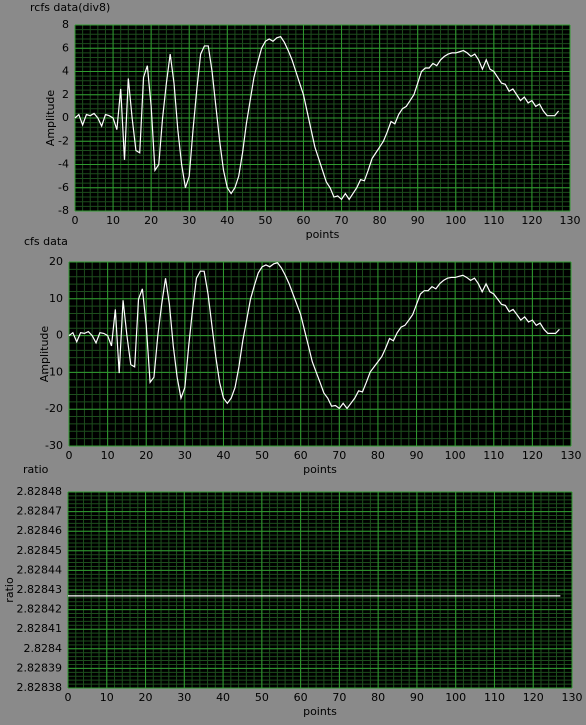 Image resolution: width=586 pixels, height=725 pixels. What do you see at coordinates (43, 648) in the screenshot?
I see `y-tick-label: 2.8284` at bounding box center [43, 648].